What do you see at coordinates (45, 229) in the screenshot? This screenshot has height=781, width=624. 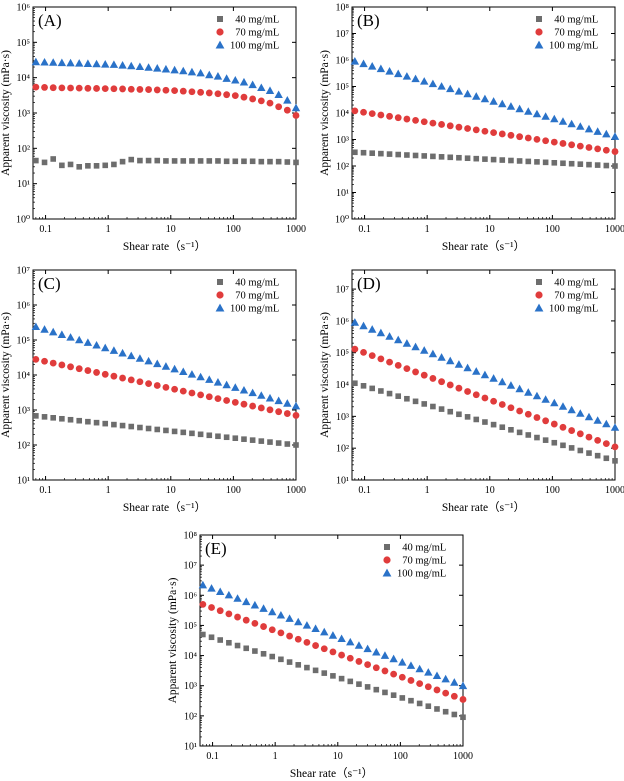 I see `x-tick-label: 0.1` at bounding box center [45, 229].